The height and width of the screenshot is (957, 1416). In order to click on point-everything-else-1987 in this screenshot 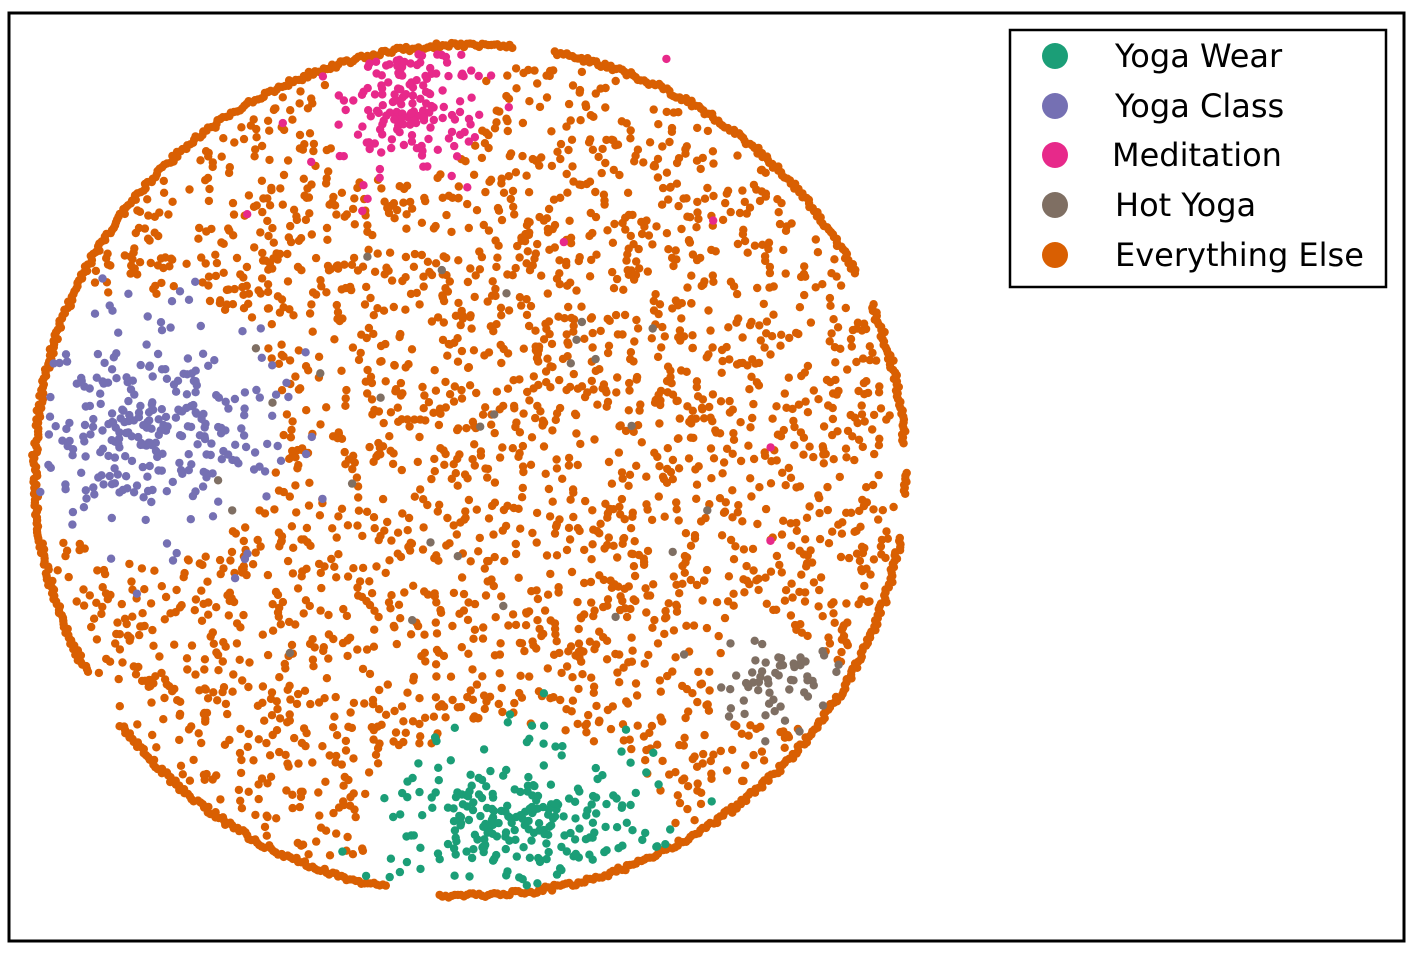, I will do `click(878, 475)`.